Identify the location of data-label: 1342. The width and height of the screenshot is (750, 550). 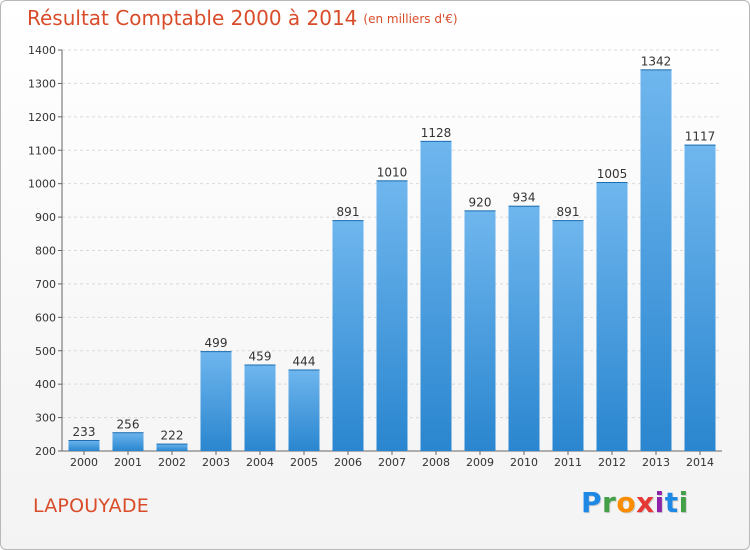
(656, 61).